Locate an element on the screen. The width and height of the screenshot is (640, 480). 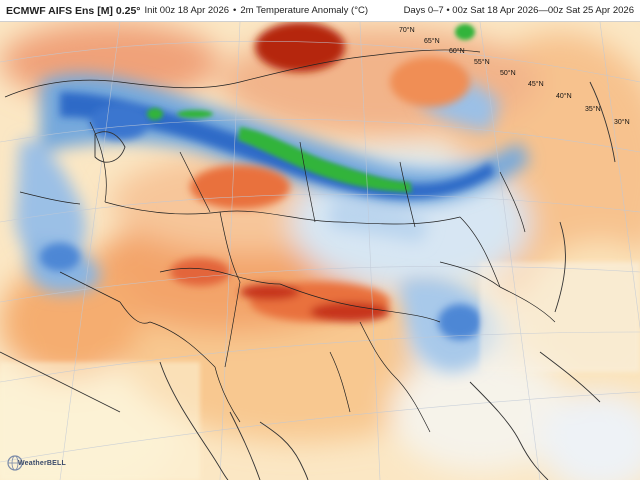
lat-label: 30°N is located at coordinates (622, 122).